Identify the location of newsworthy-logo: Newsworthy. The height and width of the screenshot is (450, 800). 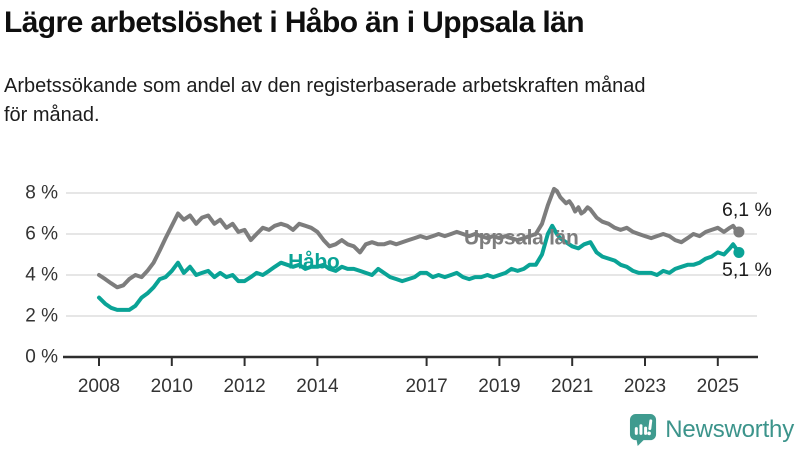
(711, 430).